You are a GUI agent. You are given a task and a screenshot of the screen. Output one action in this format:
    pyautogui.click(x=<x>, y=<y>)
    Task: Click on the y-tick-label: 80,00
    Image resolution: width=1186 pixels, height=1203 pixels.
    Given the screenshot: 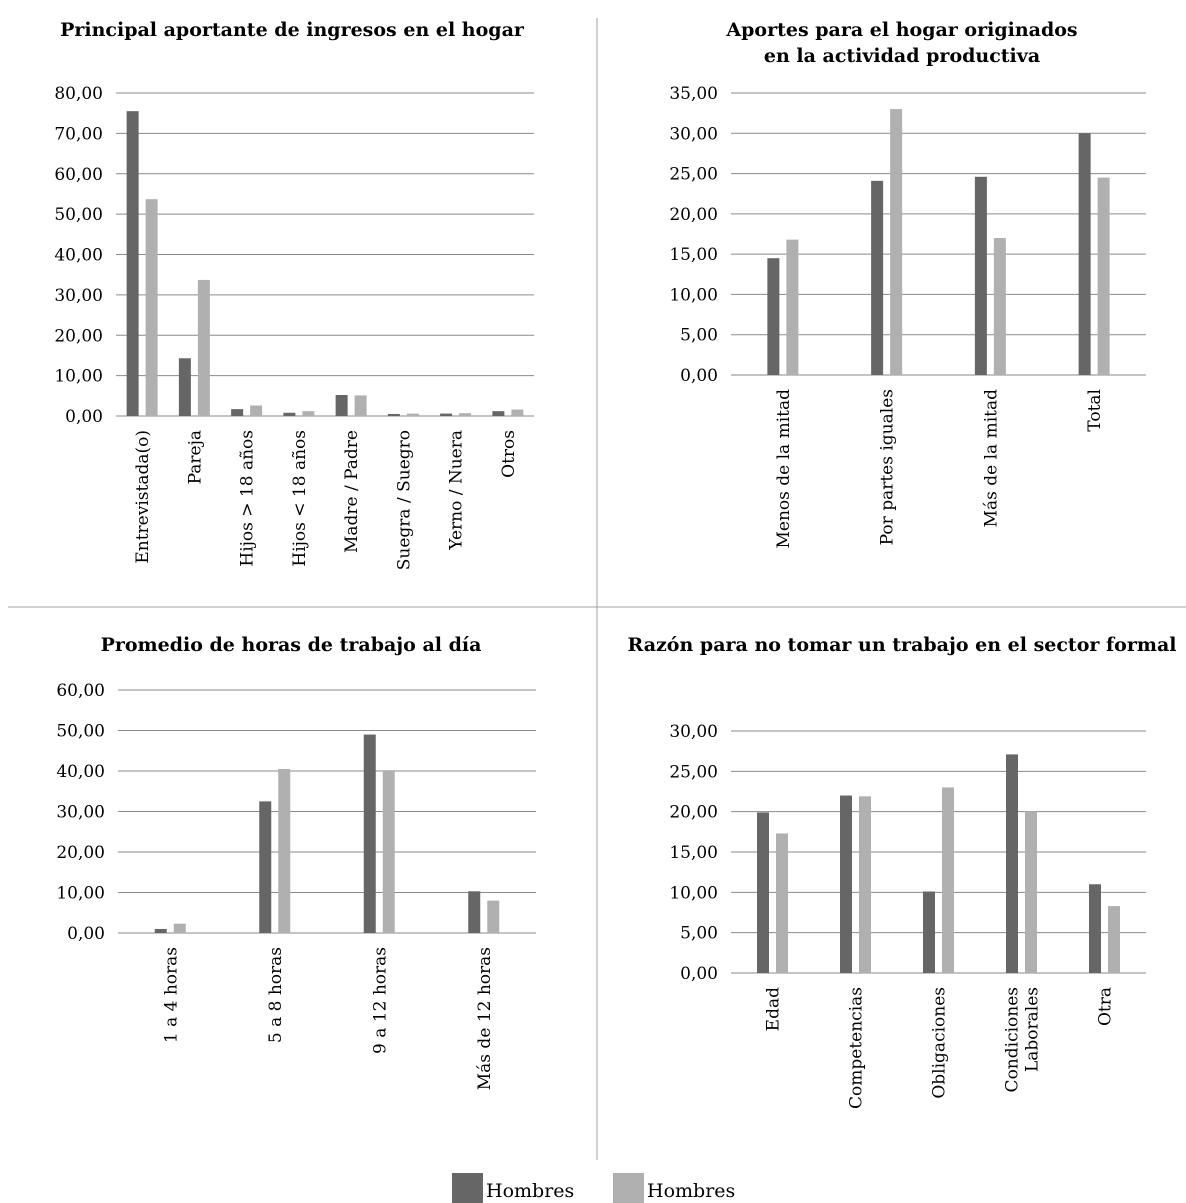 What is the action you would take?
    pyautogui.click(x=78, y=94)
    